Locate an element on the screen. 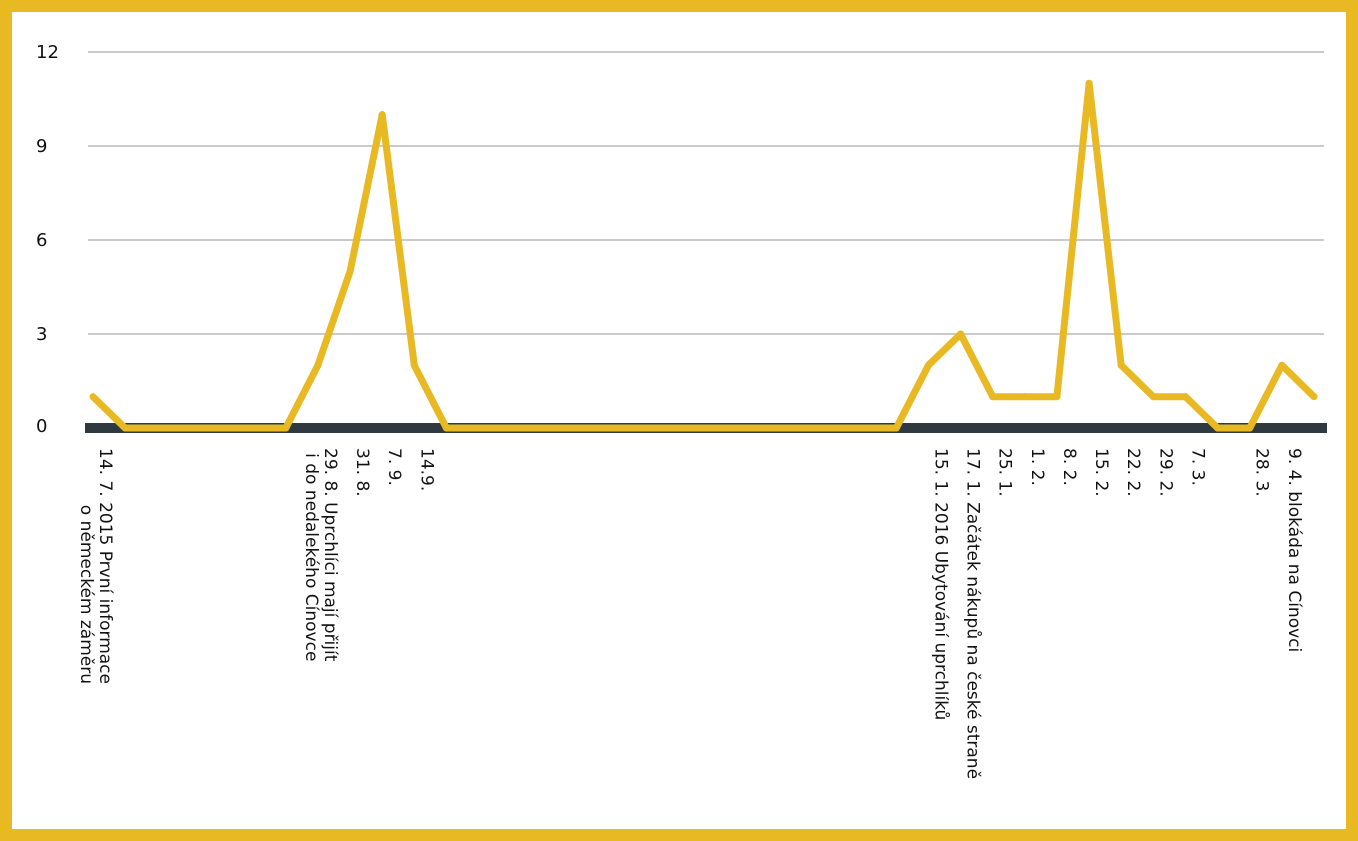 The height and width of the screenshot is (841, 1358). x-tick-label: 22. 2. is located at coordinates (1133, 472).